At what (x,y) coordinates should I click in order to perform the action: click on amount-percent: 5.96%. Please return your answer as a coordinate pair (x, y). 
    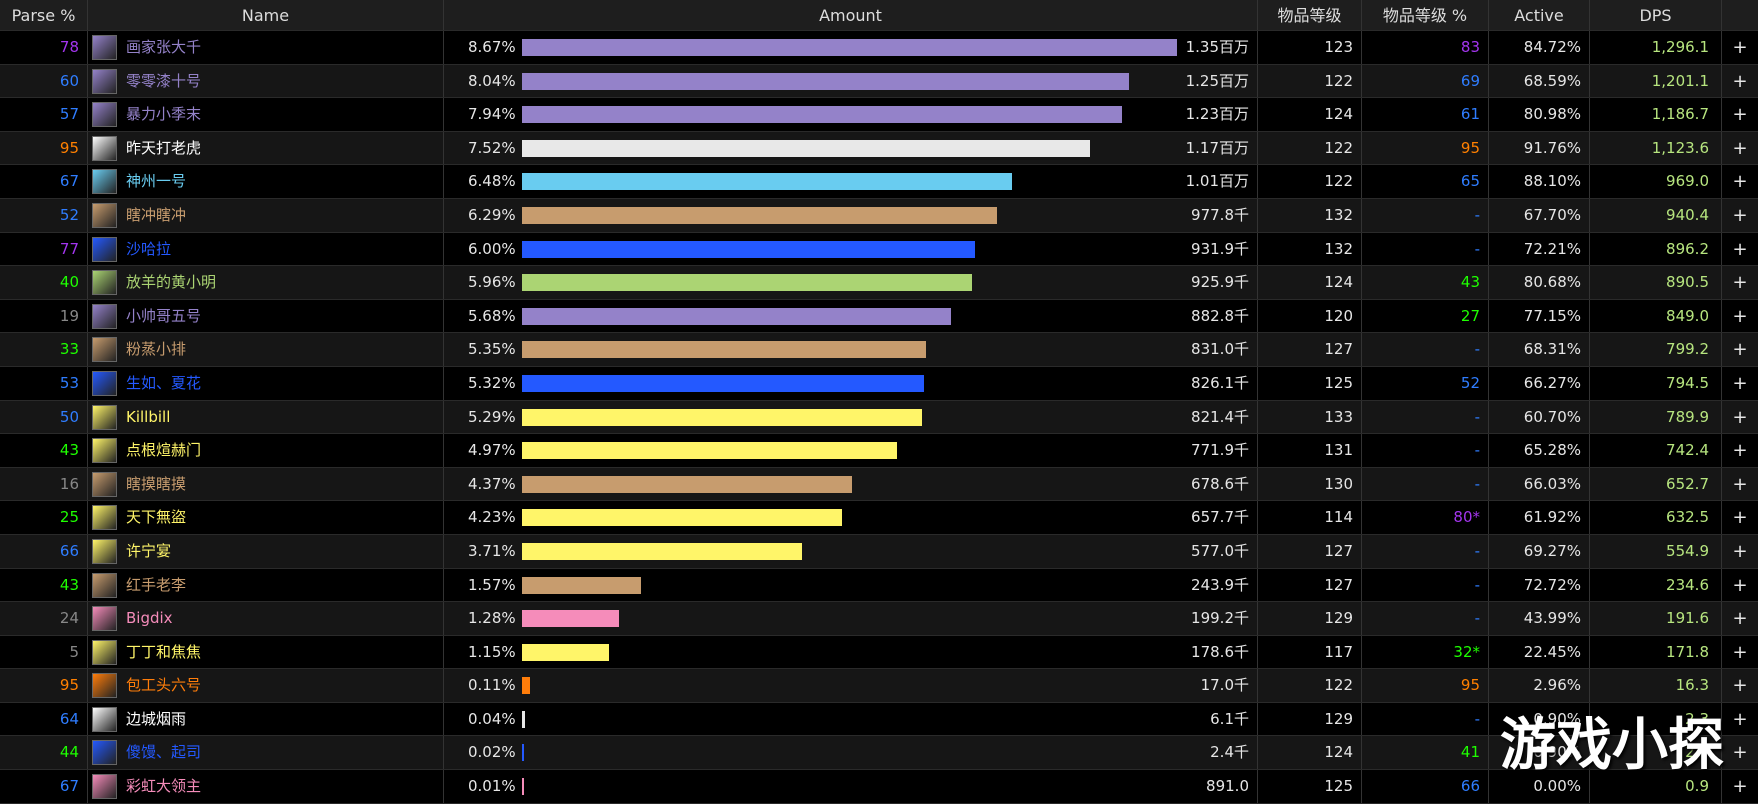
    Looking at the image, I should click on (492, 282).